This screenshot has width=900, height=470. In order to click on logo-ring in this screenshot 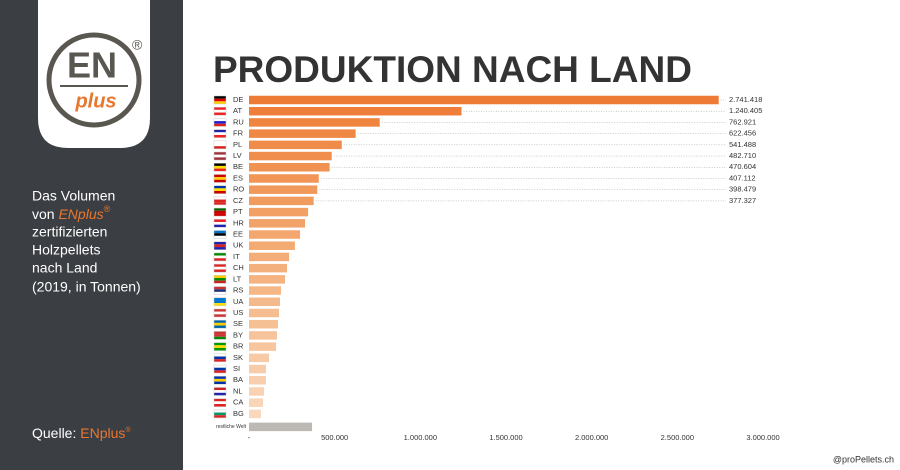, I will do `click(94, 80)`.